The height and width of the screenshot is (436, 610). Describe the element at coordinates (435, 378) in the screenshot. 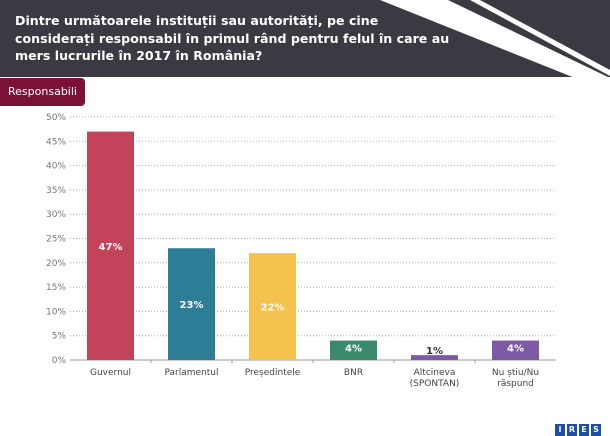

I see `x-tick-label: Altcineva (SPONTAN)` at that location.